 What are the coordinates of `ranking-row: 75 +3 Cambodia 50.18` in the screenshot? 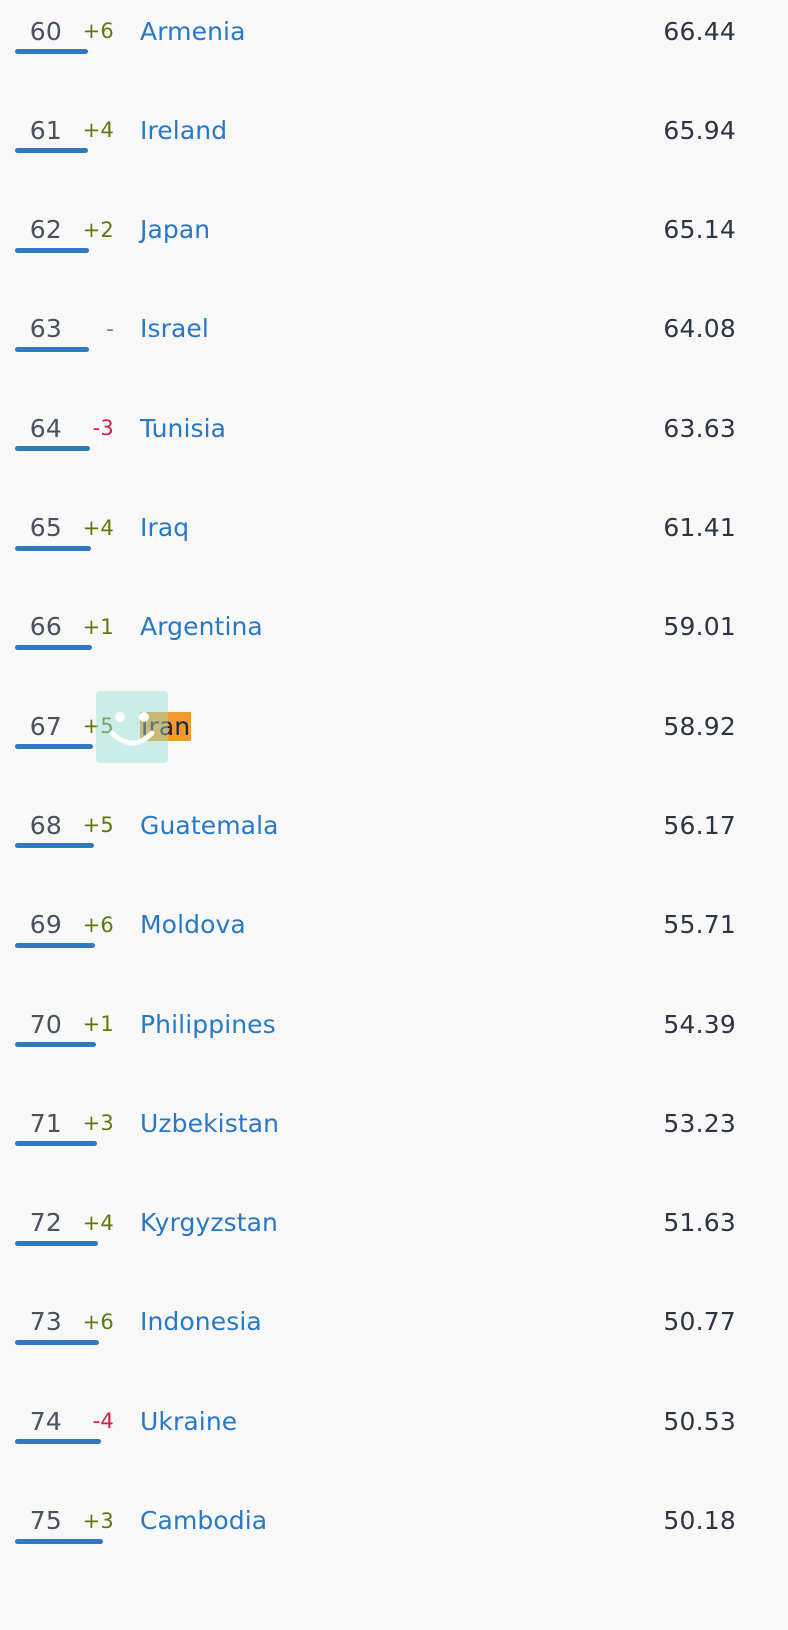 It's located at (394, 1539).